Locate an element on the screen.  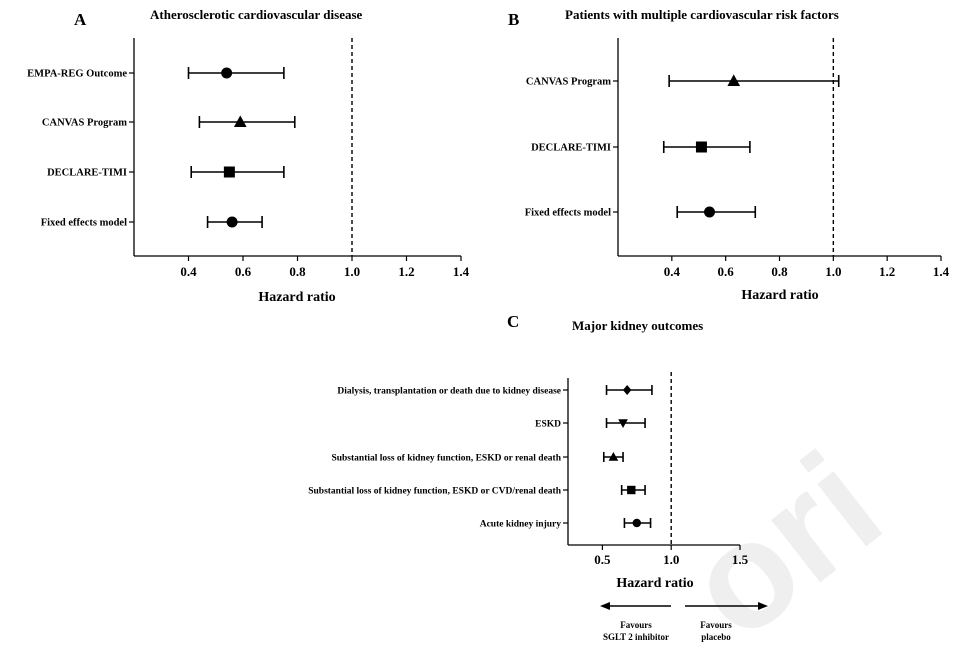
panel-c-row-label: ESKD is located at coordinates (548, 425).